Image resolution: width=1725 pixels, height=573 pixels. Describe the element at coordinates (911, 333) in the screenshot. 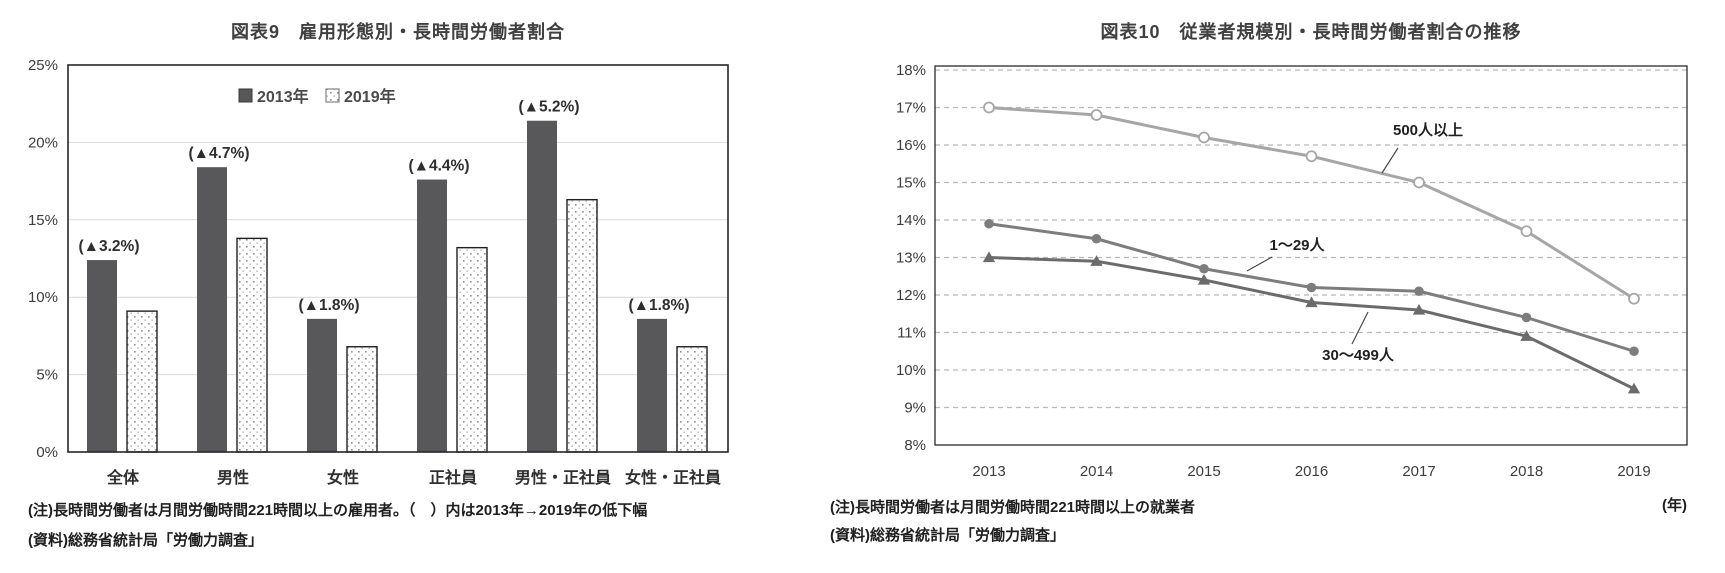

I see `y-tick-label: 11%` at that location.